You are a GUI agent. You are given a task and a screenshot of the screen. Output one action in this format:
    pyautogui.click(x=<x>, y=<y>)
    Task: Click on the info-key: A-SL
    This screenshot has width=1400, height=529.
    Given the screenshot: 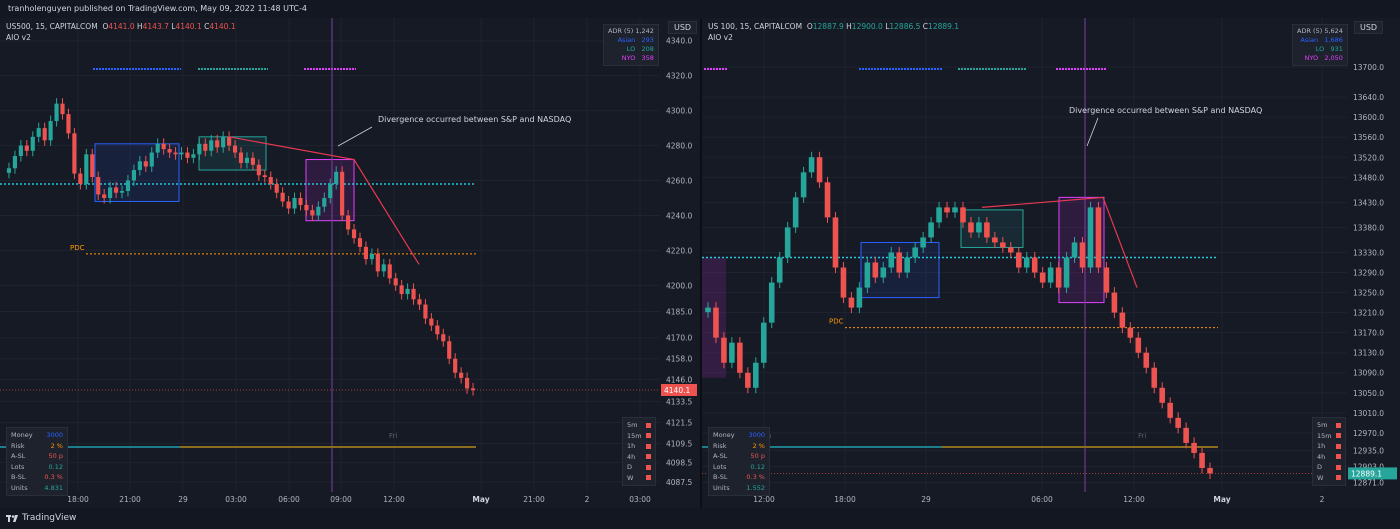 What is the action you would take?
    pyautogui.click(x=18, y=456)
    